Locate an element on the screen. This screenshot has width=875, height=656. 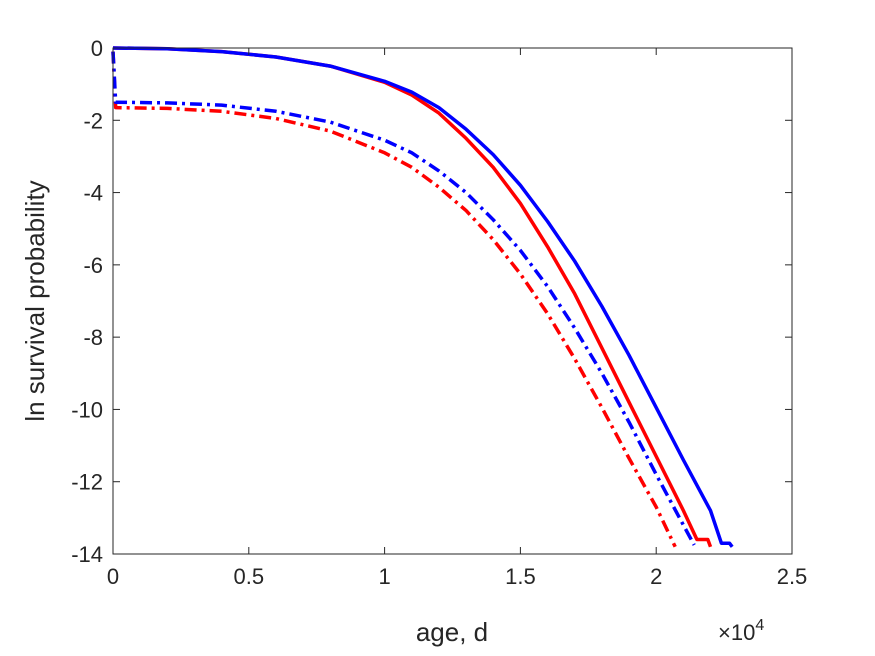
y-tick-label: -4 is located at coordinates (93, 193).